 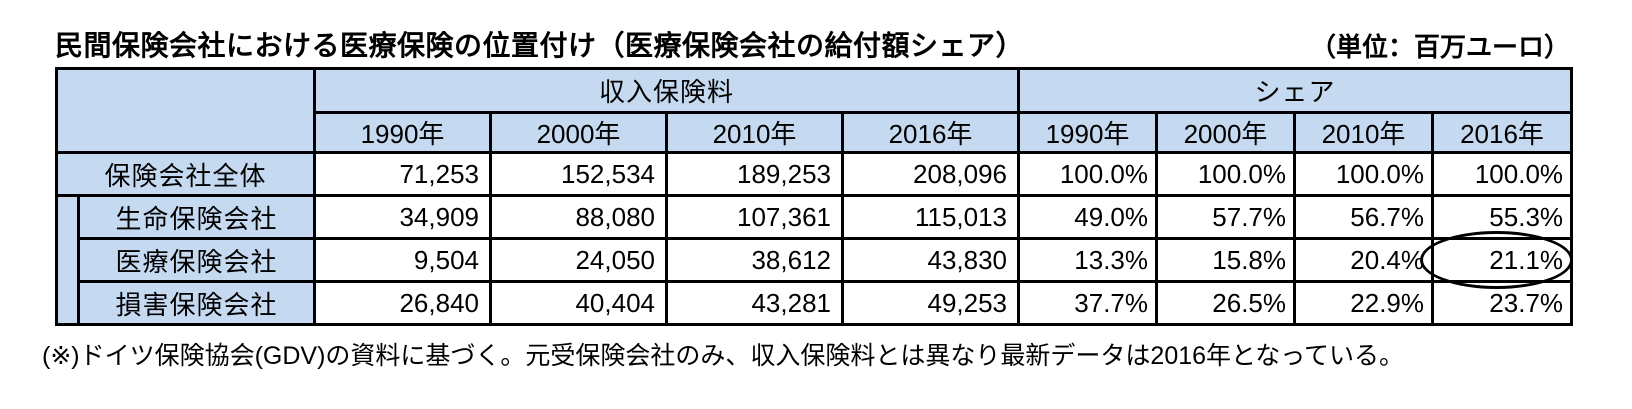 What do you see at coordinates (196, 217) in the screenshot?
I see `row-label: 生命保険会社` at bounding box center [196, 217].